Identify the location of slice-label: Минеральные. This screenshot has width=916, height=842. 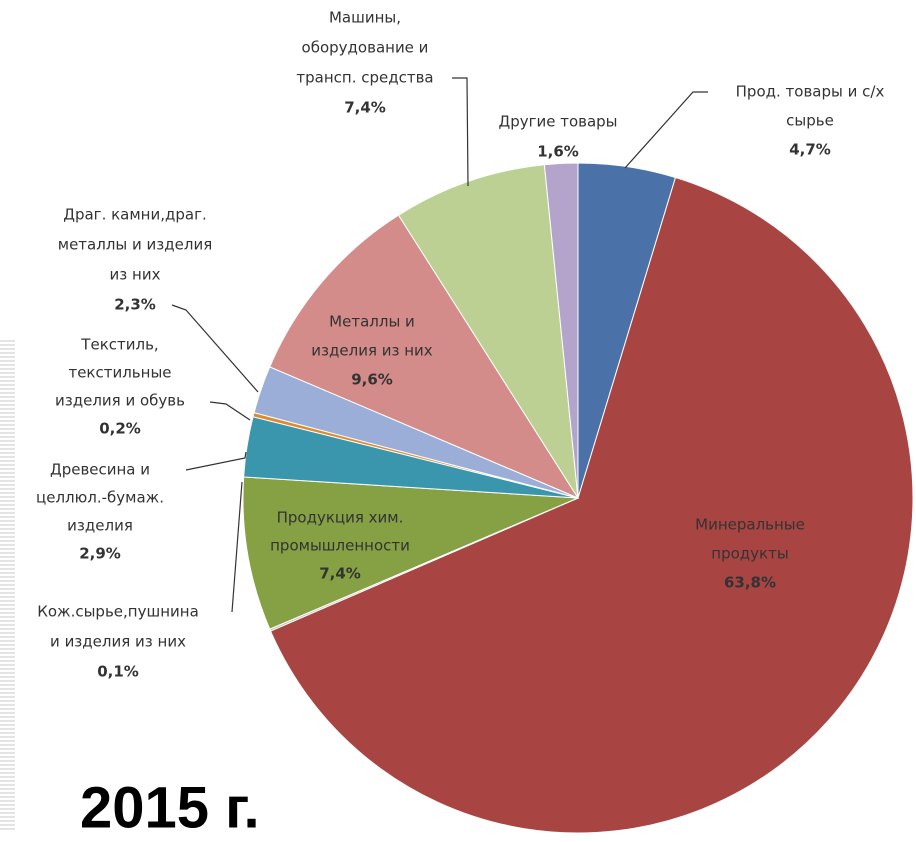
(750, 525).